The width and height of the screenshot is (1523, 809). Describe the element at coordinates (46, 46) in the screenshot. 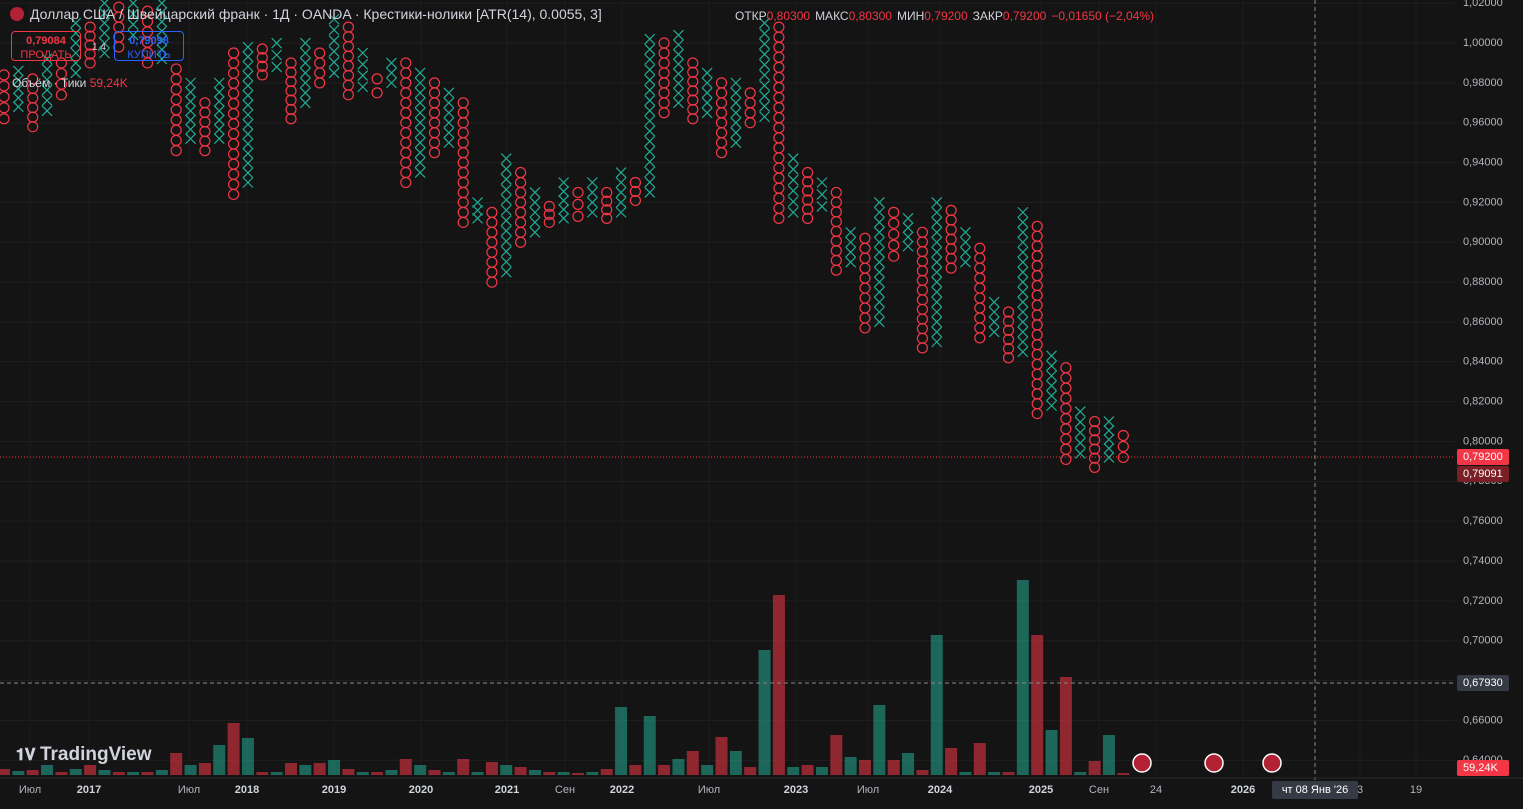

I see `sell-button: 0,79084 ПРОДАТЬ` at that location.